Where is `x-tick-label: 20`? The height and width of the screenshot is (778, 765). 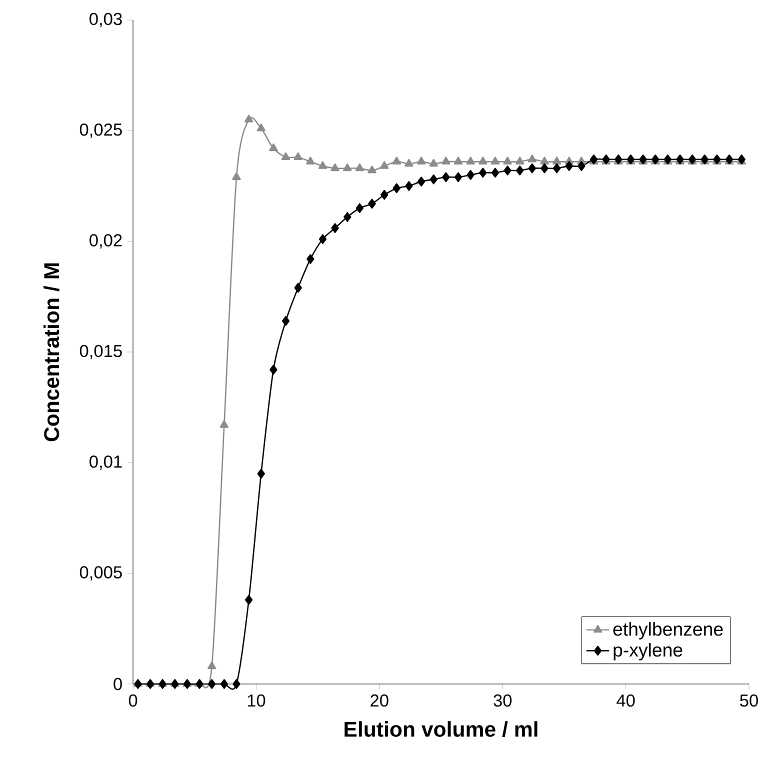 x-tick-label: 20 is located at coordinates (379, 700).